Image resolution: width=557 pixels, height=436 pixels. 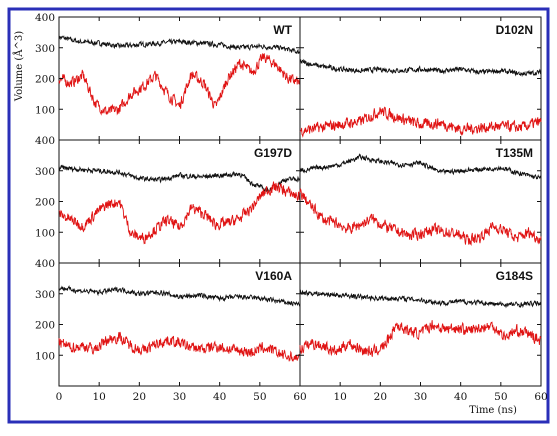 I want to click on y-axis-label: Volume (Å^3), so click(x=19, y=66).